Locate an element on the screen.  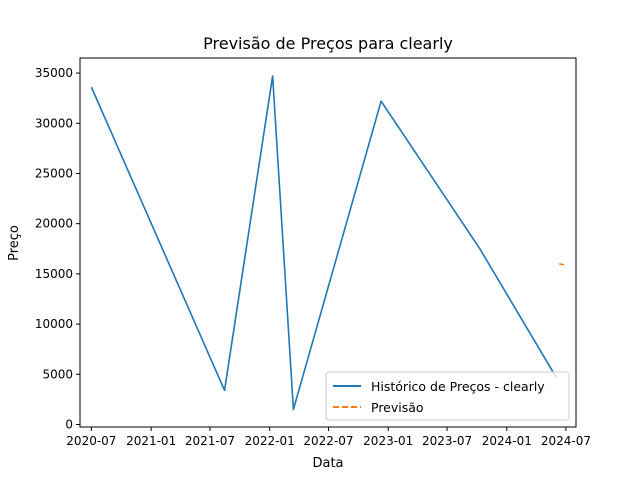
x-tick-label-6: 2023-07 is located at coordinates (447, 441).